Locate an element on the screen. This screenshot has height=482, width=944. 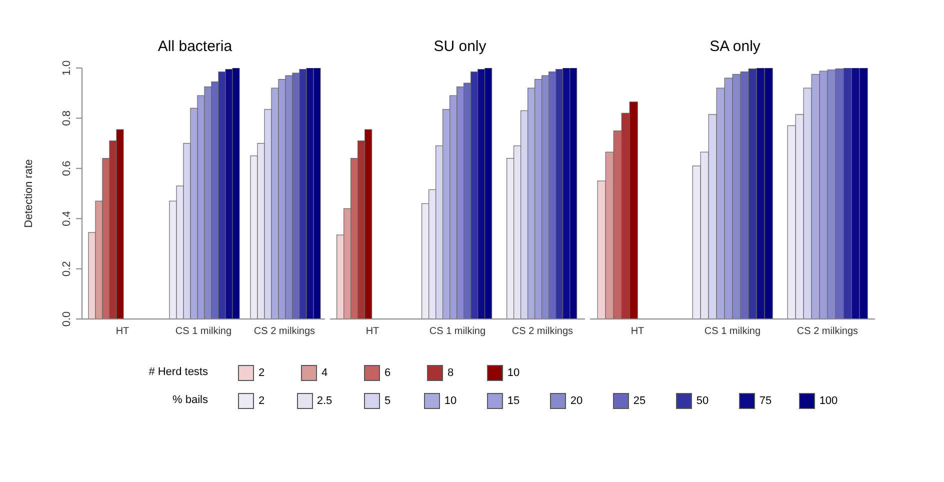
y-axis-title: Detection rate is located at coordinates (28, 193).